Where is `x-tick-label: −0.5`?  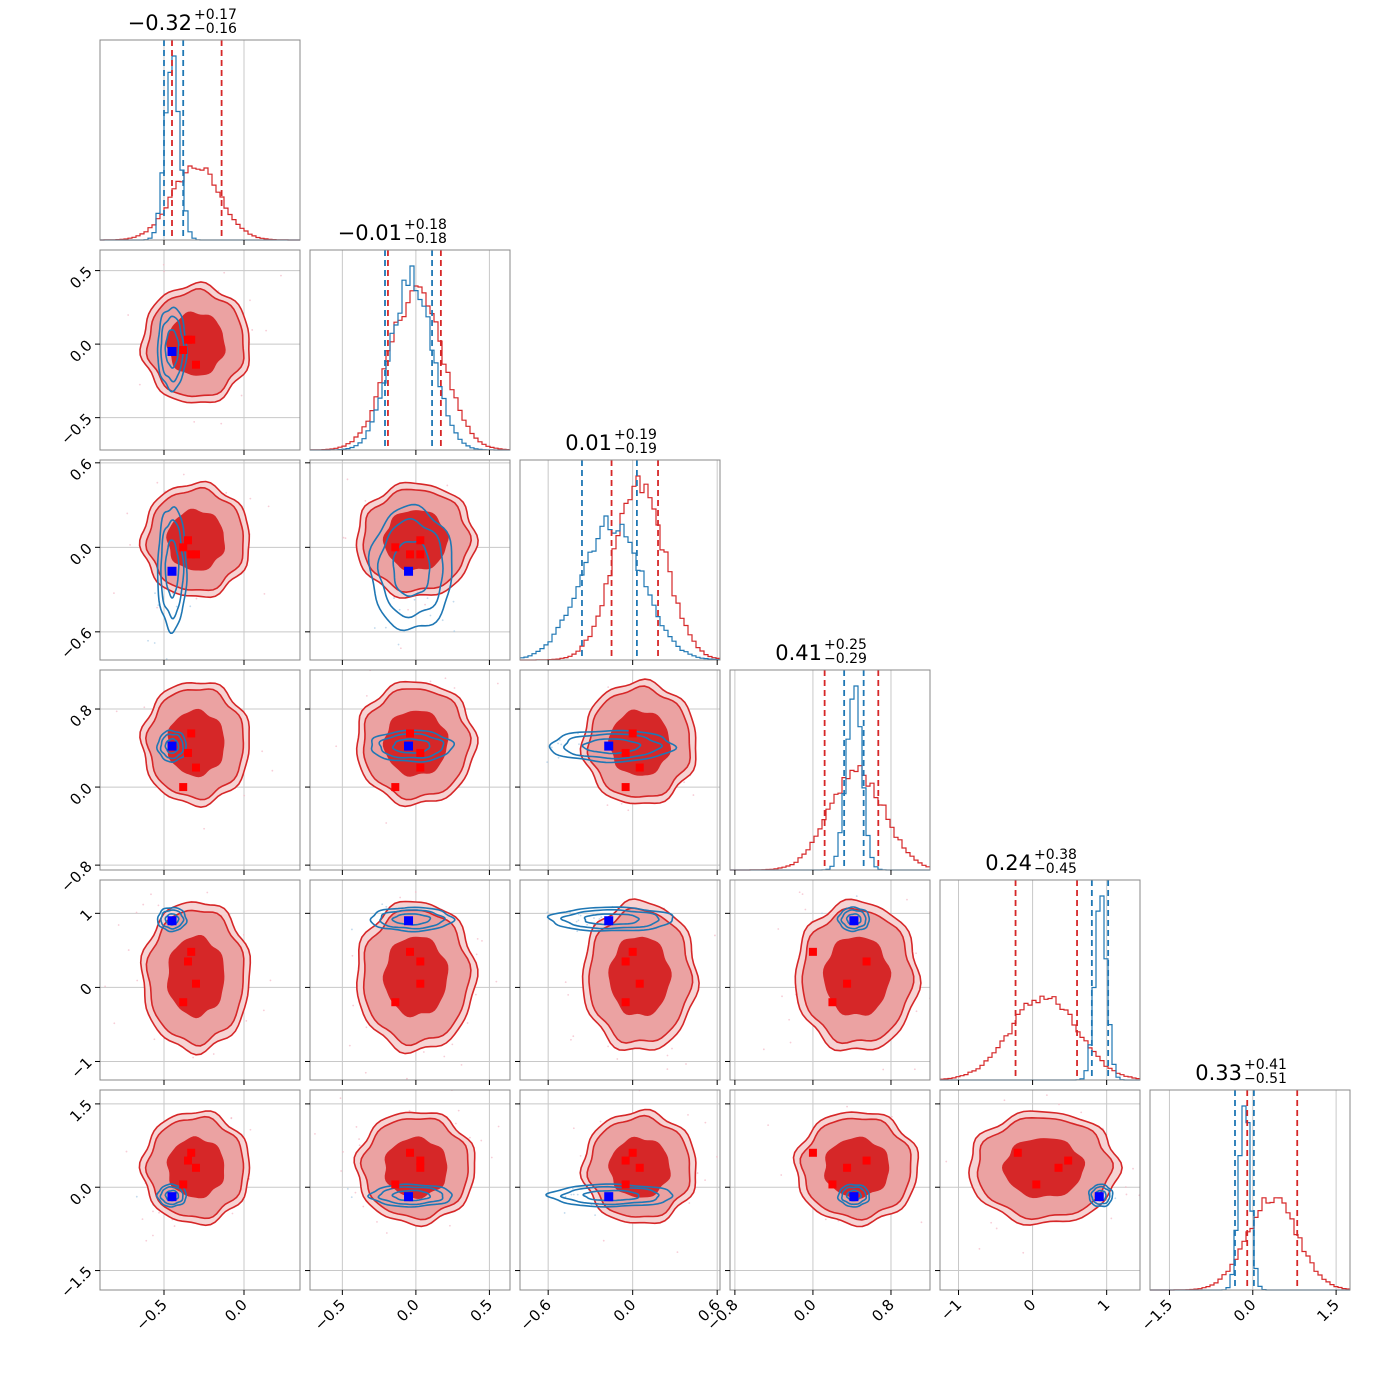 x-tick-label: −0.5 is located at coordinates (330, 1315).